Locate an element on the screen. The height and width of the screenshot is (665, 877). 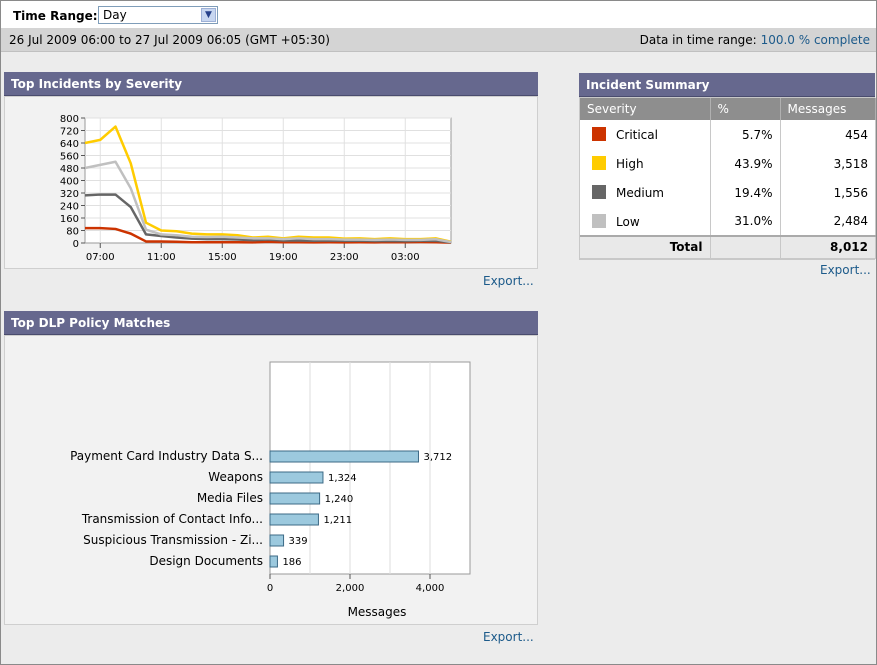
high-swatch-icon is located at coordinates (599, 163).